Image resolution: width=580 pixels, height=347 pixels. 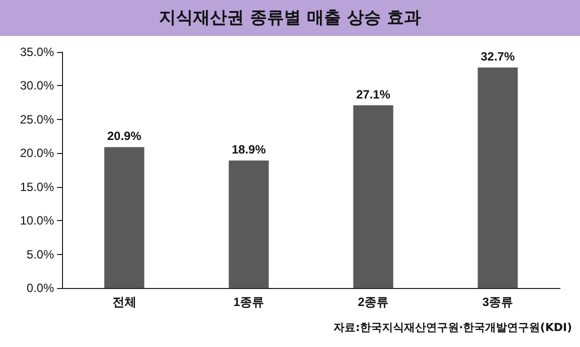 What do you see at coordinates (37, 85) in the screenshot?
I see `y-tick-label: 30.0%` at bounding box center [37, 85].